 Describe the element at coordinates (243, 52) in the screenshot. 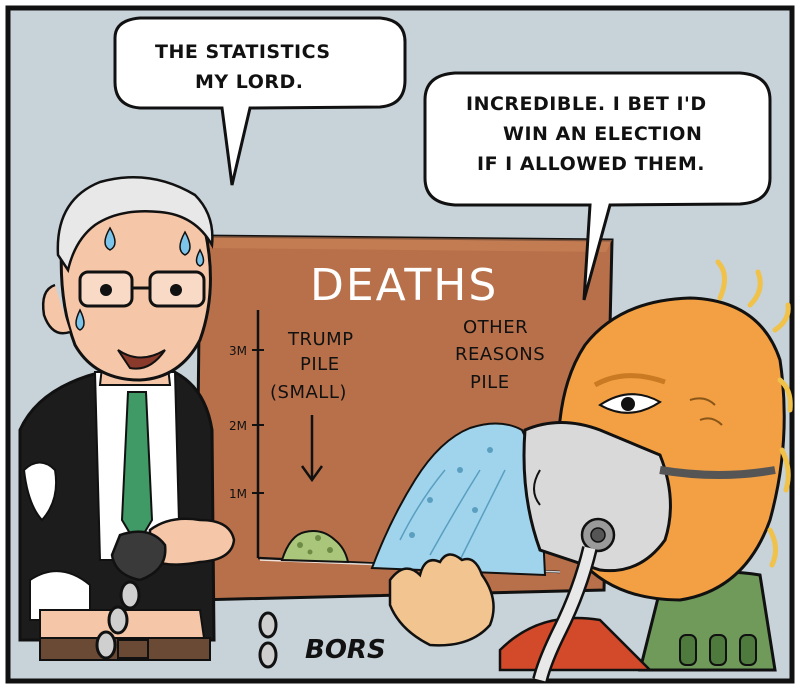

I see `speech-left-line-1: THE STATISTICS` at that location.